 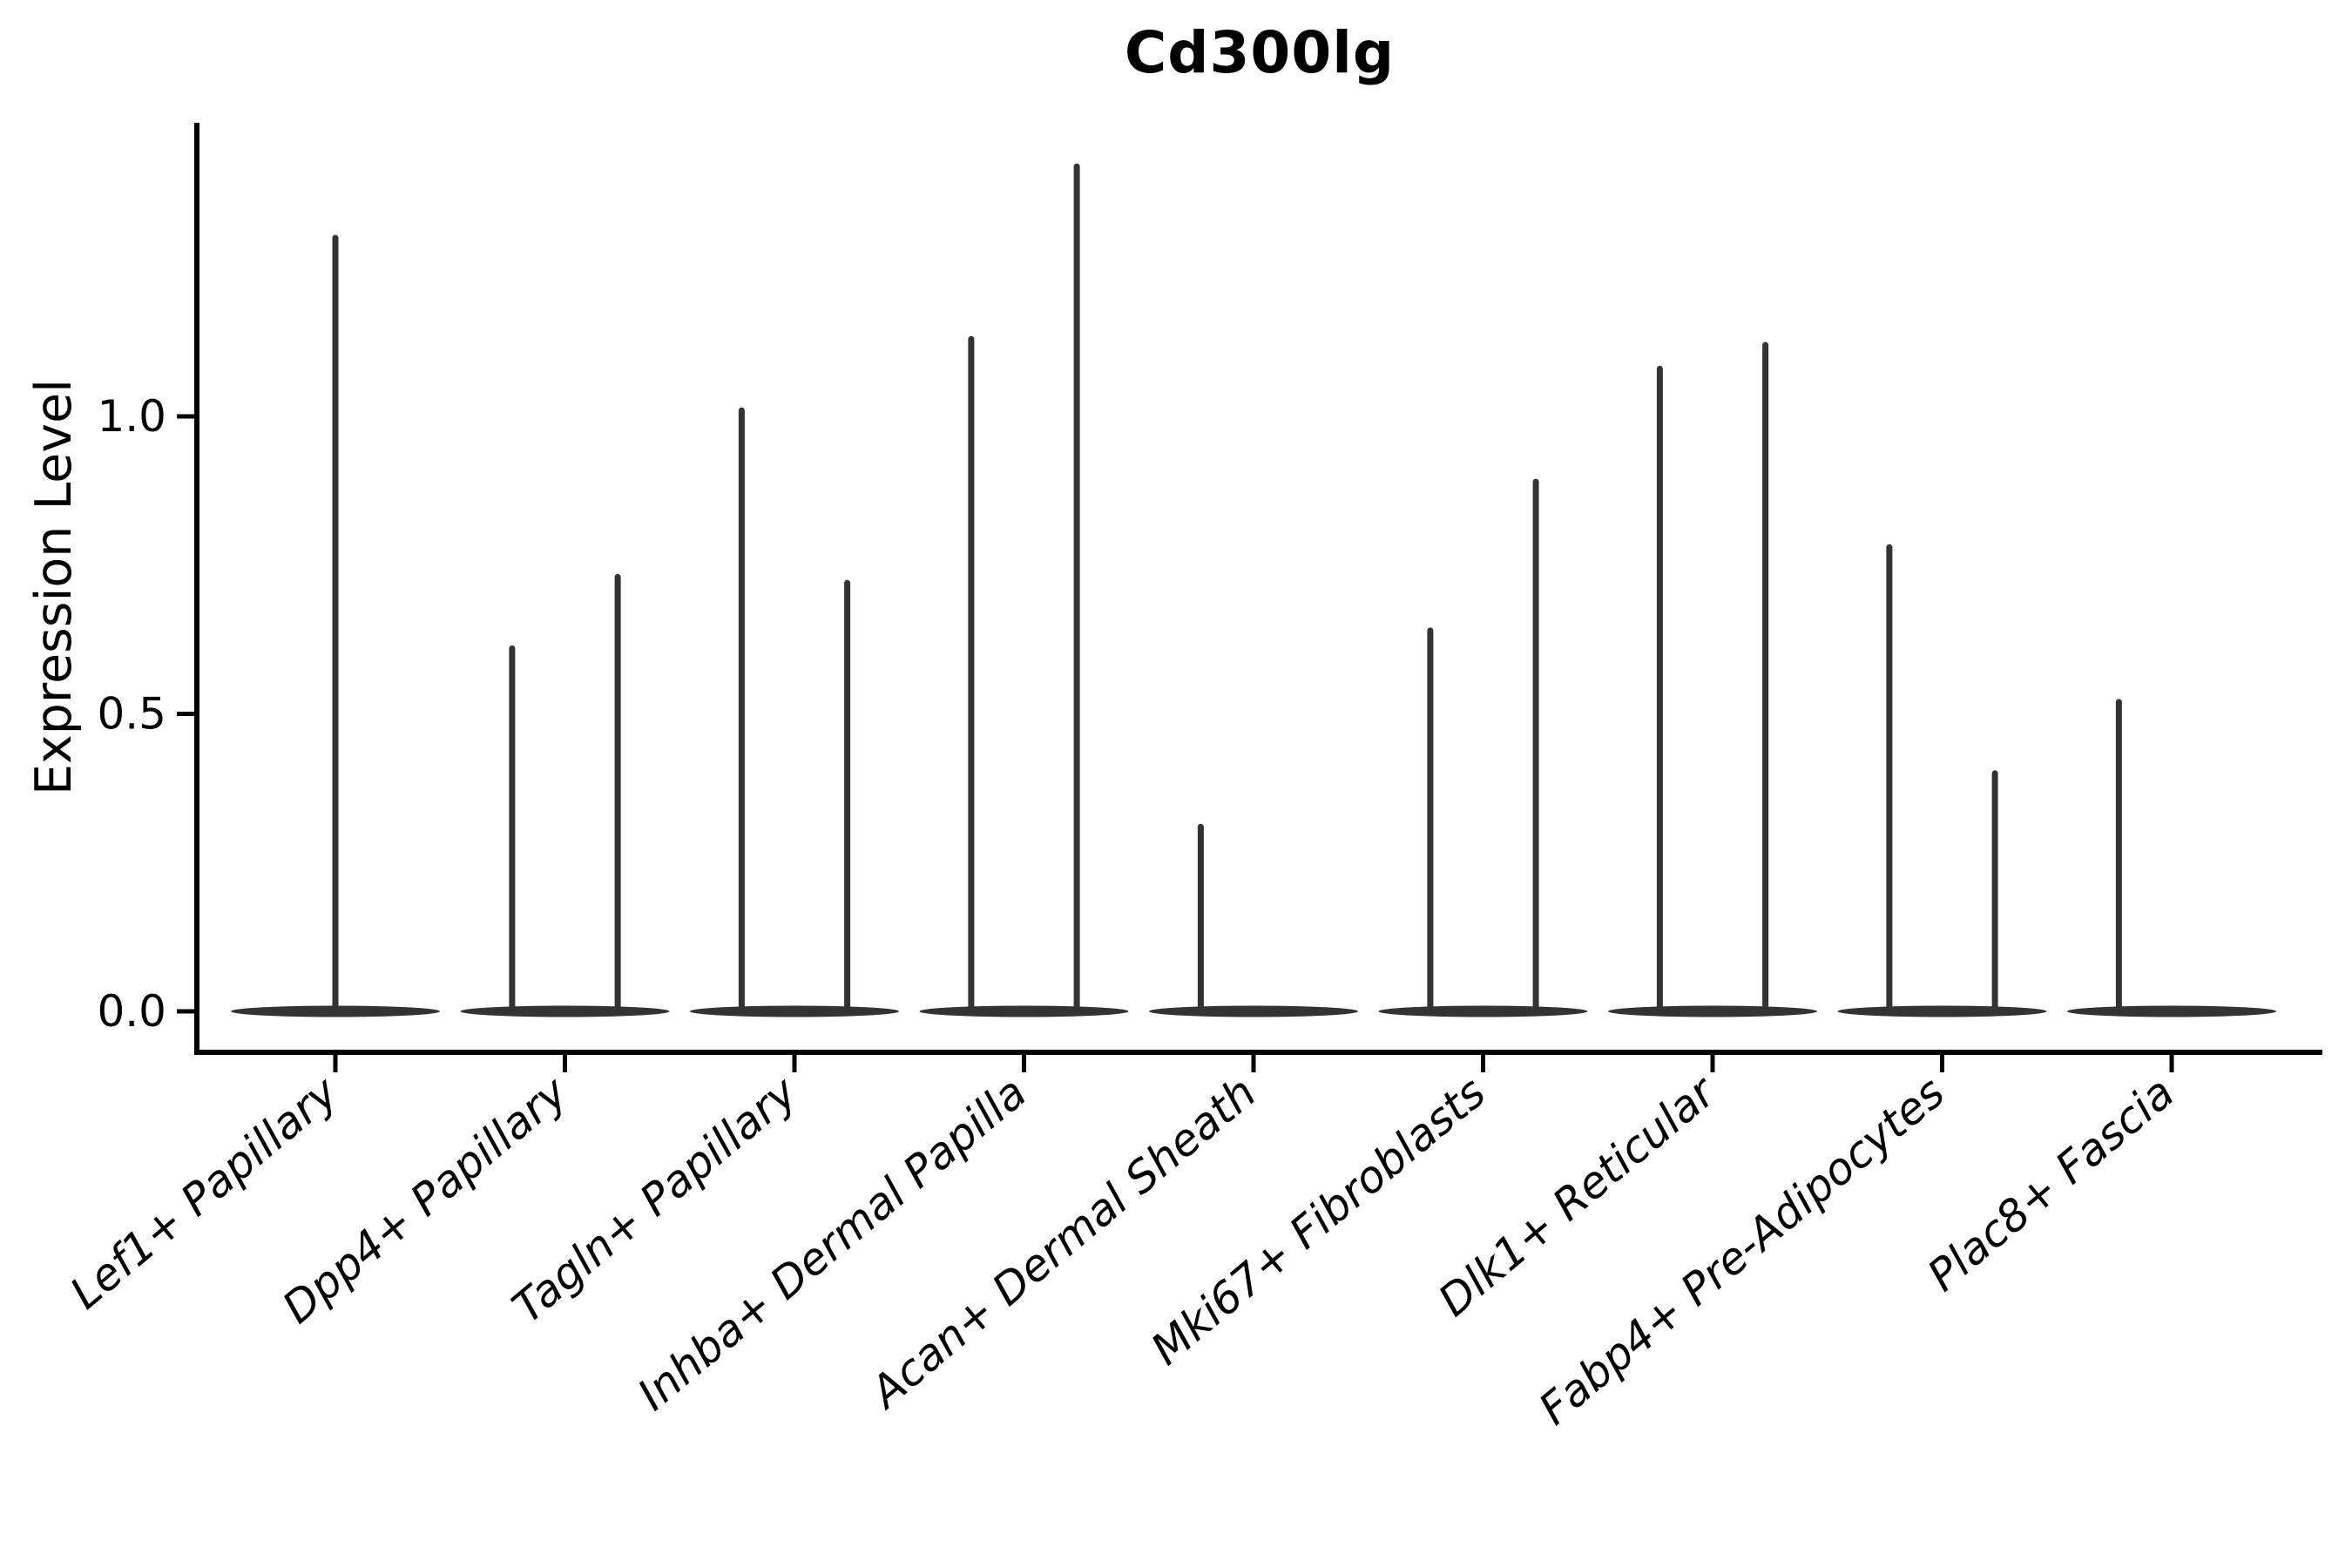 What do you see at coordinates (1742, 1251) in the screenshot?
I see `x-tick-label: Fabp4+ Pre-Adipocytes` at bounding box center [1742, 1251].